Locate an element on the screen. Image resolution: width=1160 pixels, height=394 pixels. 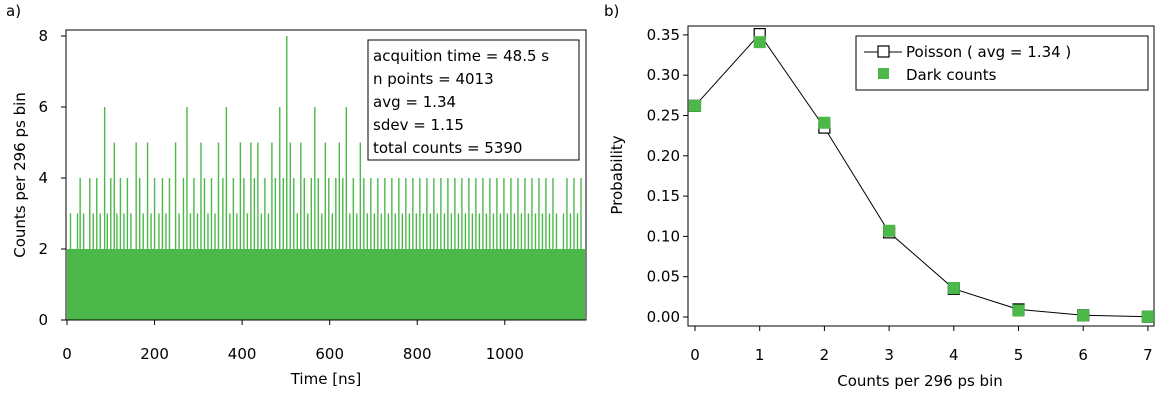
y-tick-label-b: 0.20 is located at coordinates (663, 156).